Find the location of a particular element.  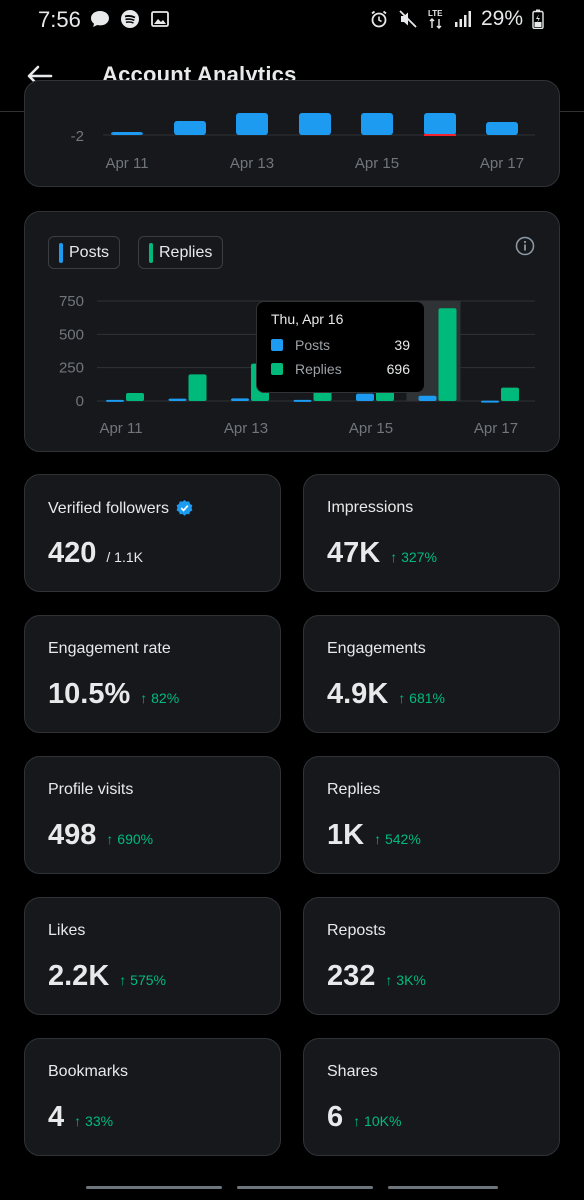

metric-change: ↑ 327% is located at coordinates (413, 557).